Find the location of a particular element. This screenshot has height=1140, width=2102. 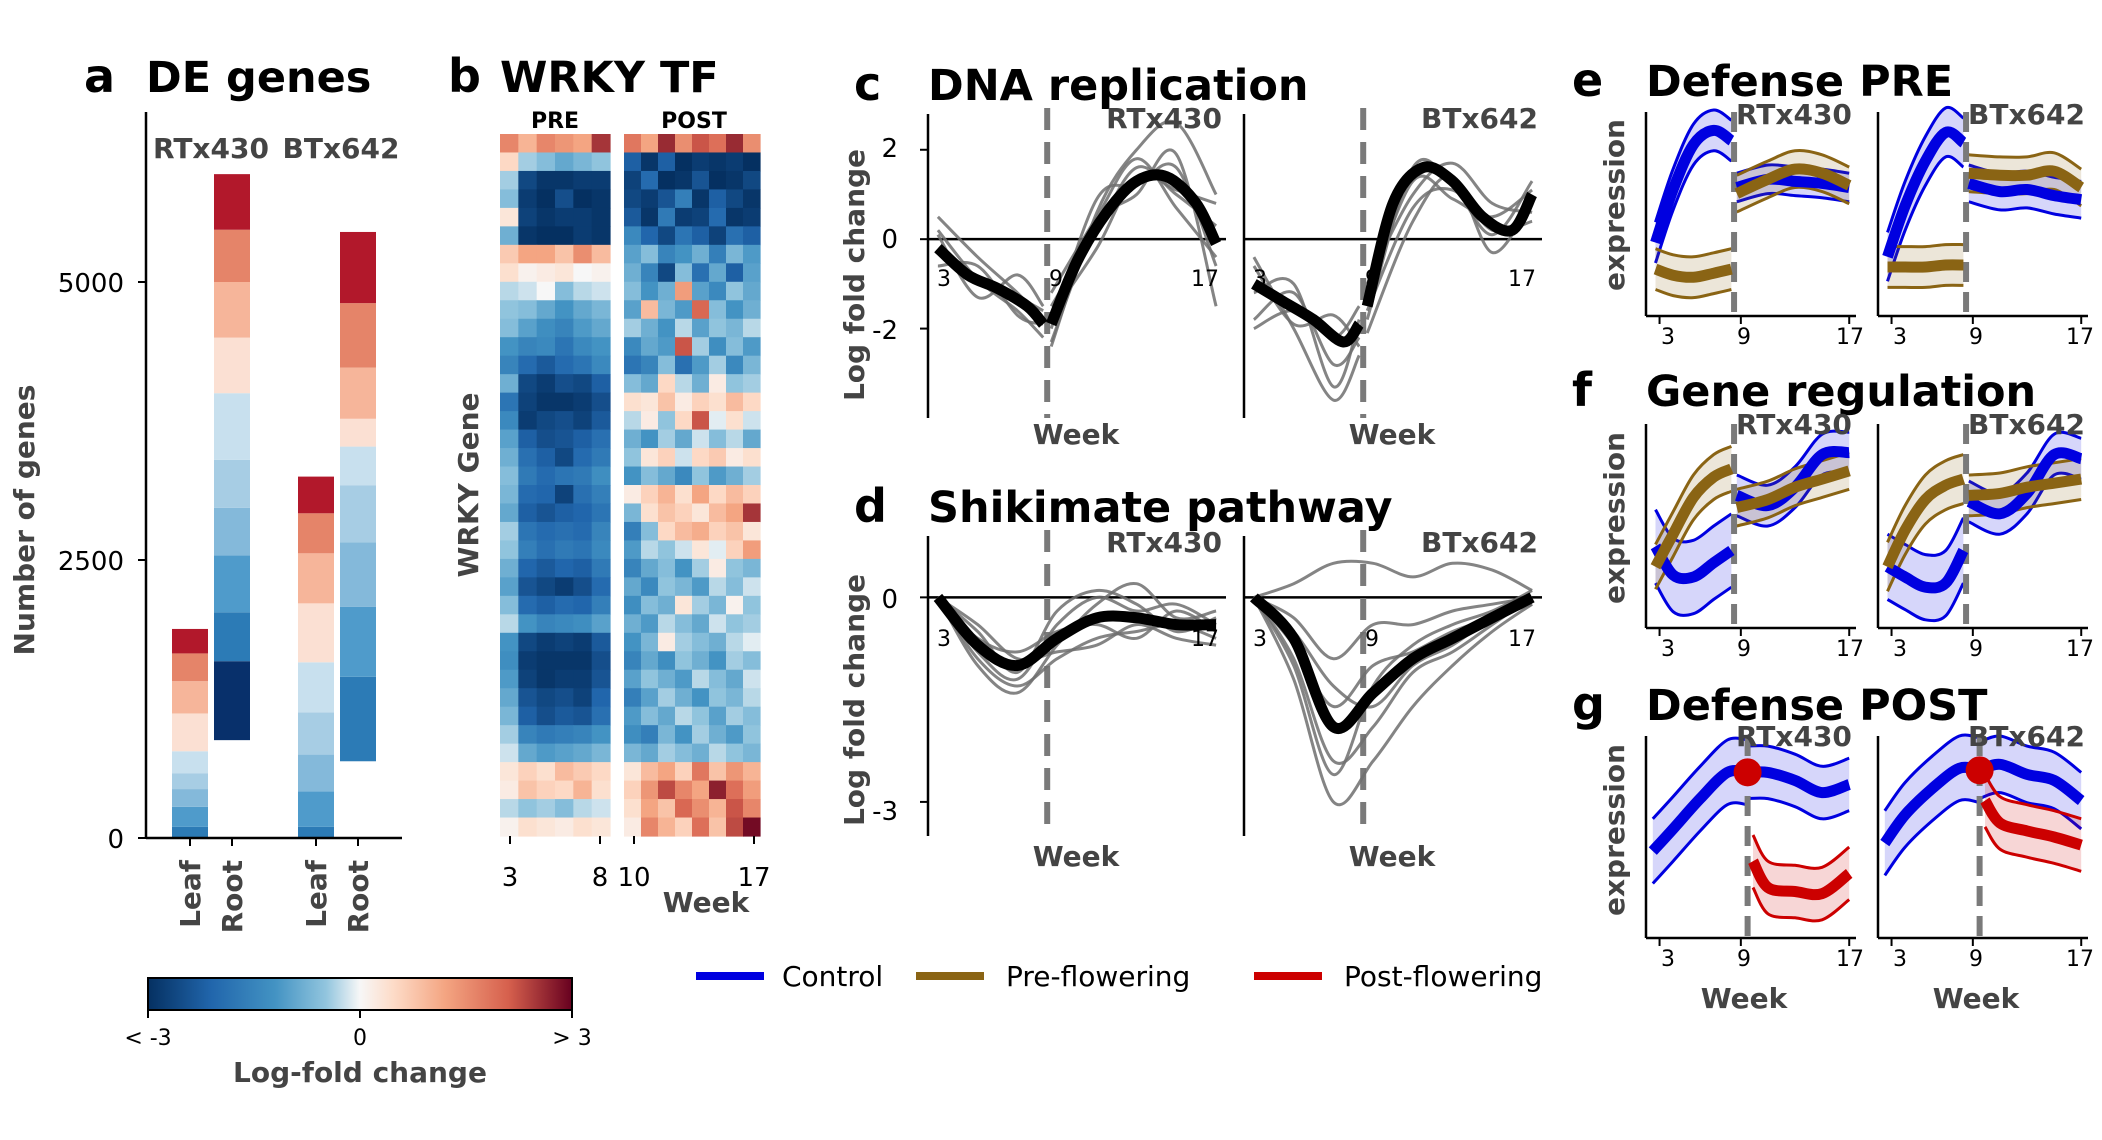

transition-marker is located at coordinates (1979, 770).